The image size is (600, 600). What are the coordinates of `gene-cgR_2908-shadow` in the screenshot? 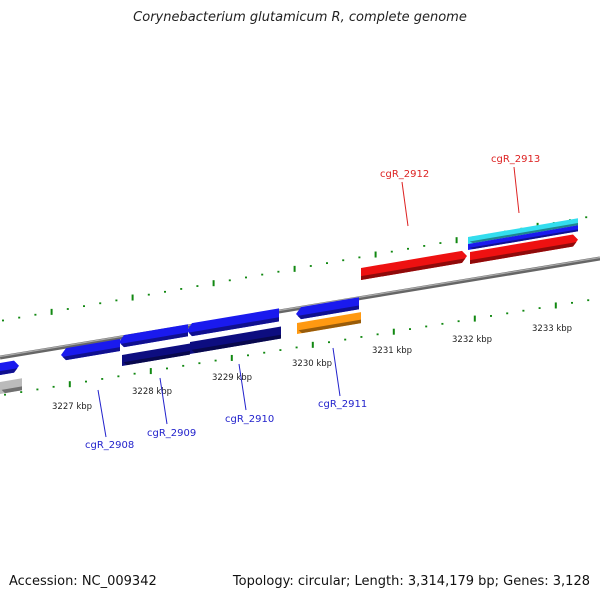 It's located at (91, 354).